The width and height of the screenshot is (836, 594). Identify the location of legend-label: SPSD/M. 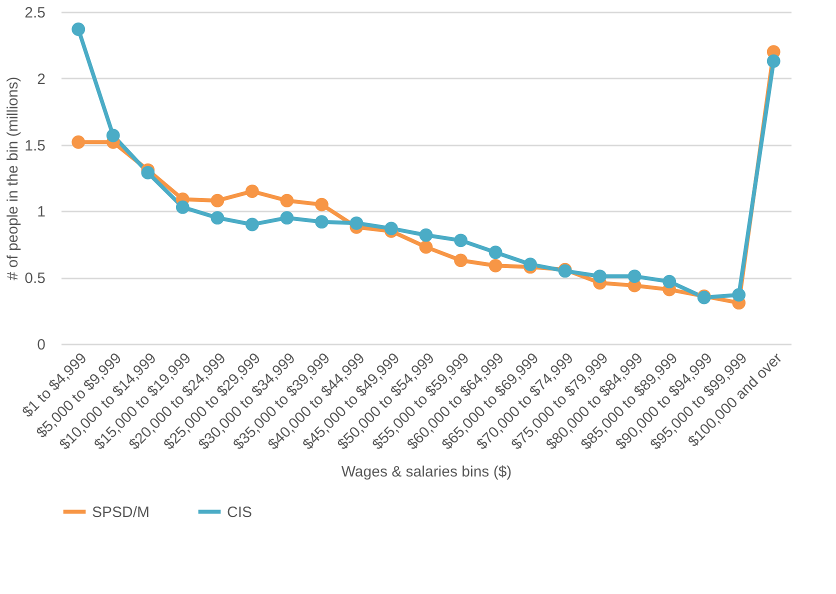
(121, 512).